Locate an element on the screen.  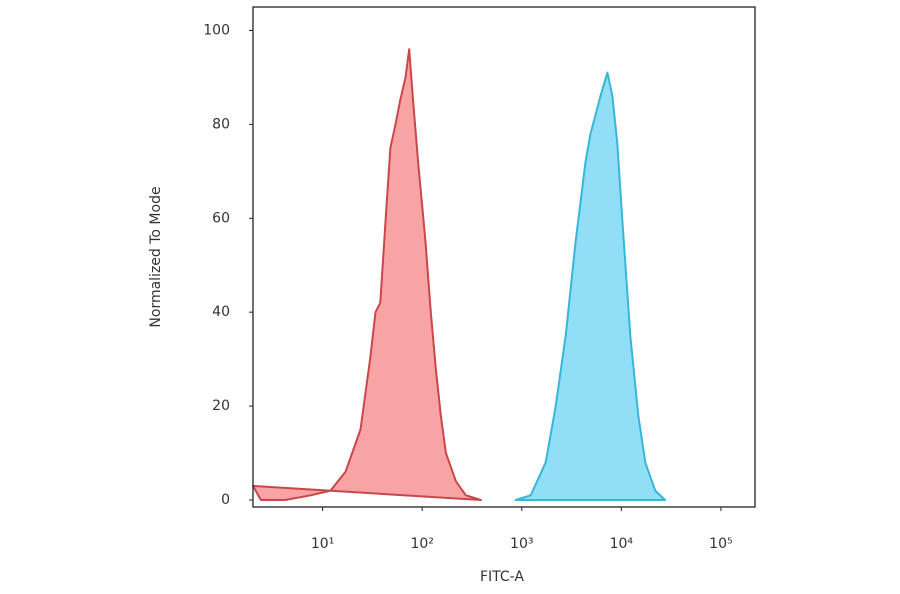
y-tick-label: 100 is located at coordinates (216, 30).